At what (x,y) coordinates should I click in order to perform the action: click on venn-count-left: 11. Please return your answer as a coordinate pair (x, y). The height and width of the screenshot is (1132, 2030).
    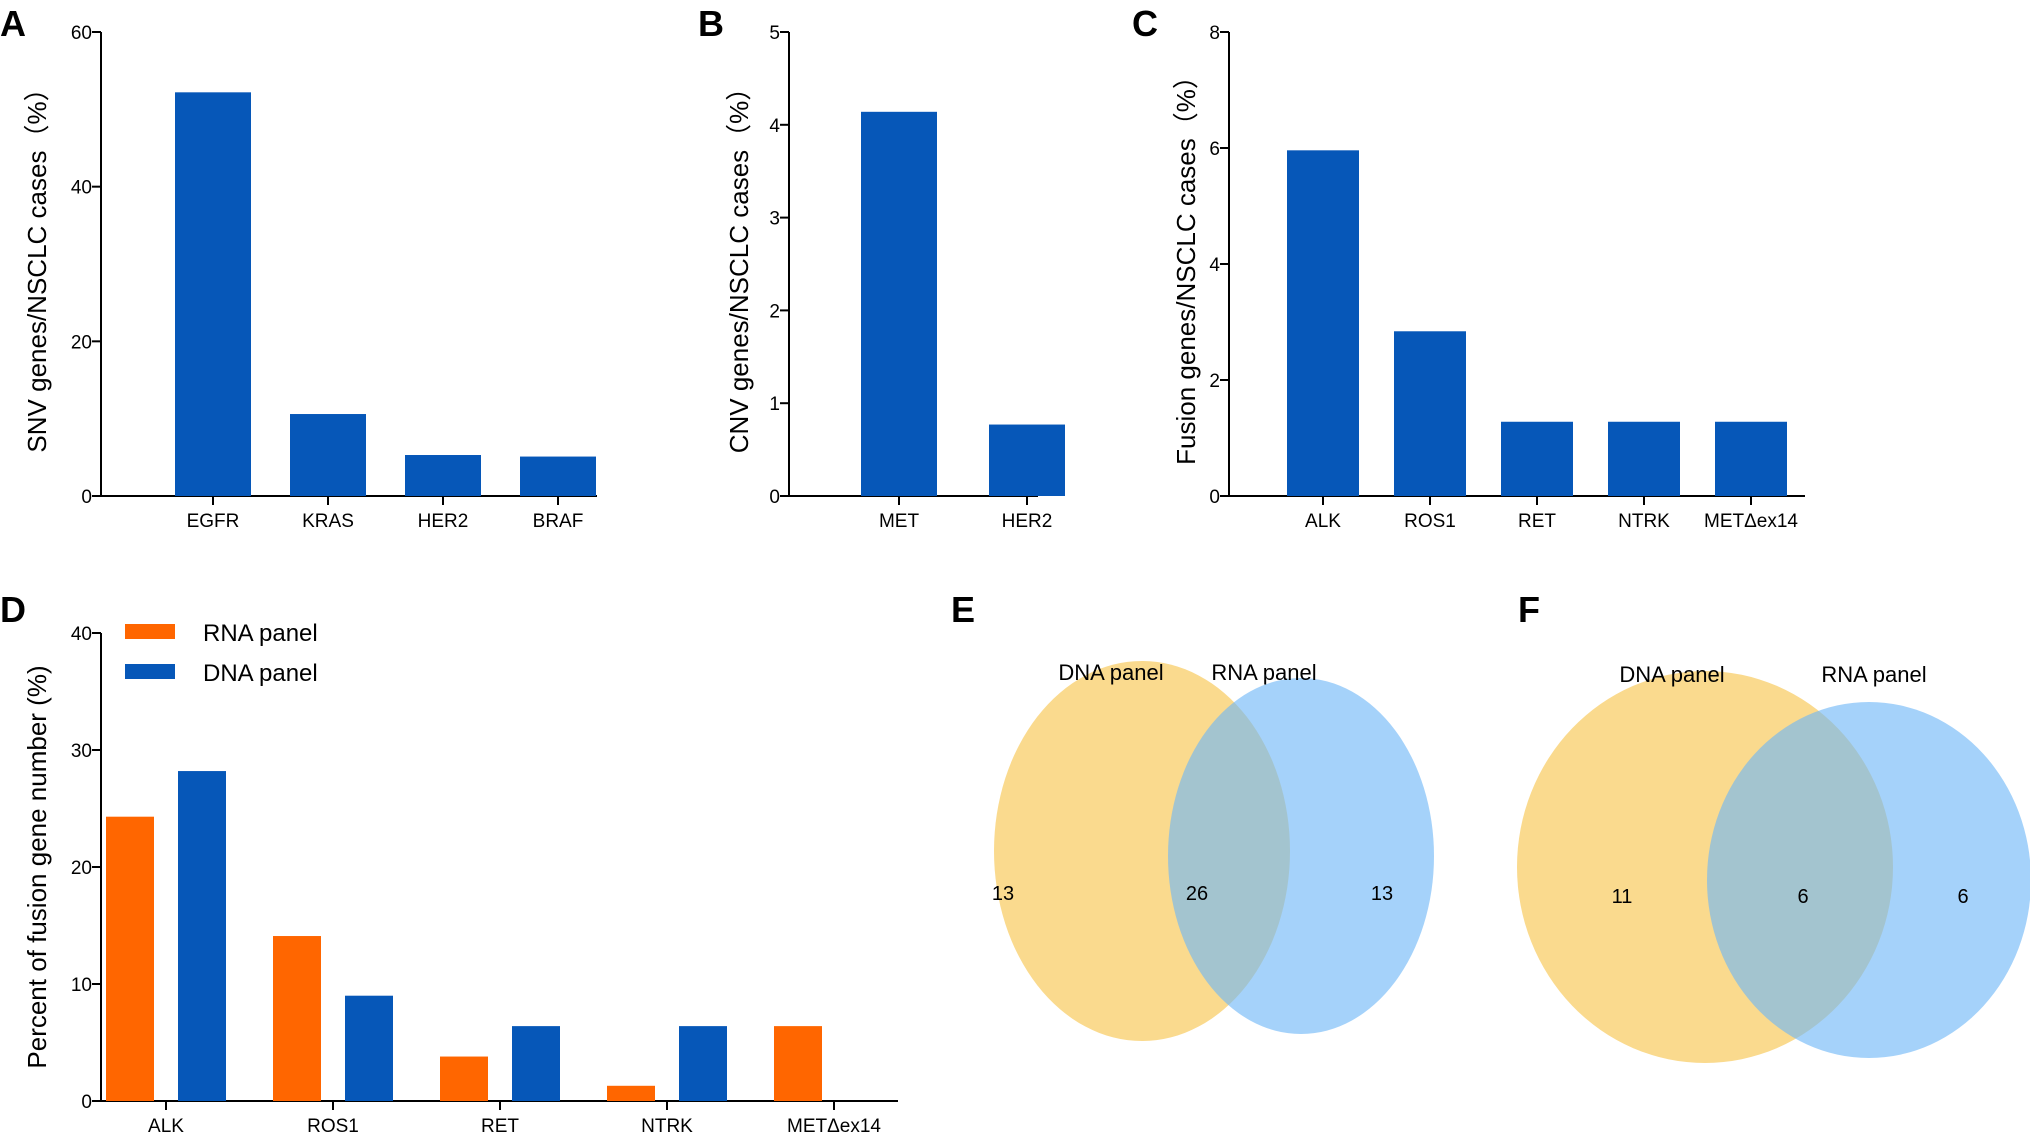
    Looking at the image, I should click on (1622, 897).